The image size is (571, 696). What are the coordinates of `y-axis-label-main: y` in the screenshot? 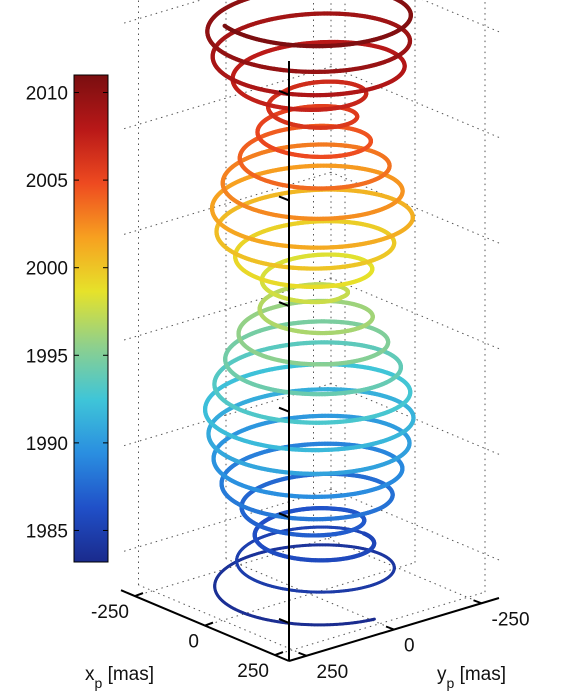 It's located at (442, 674).